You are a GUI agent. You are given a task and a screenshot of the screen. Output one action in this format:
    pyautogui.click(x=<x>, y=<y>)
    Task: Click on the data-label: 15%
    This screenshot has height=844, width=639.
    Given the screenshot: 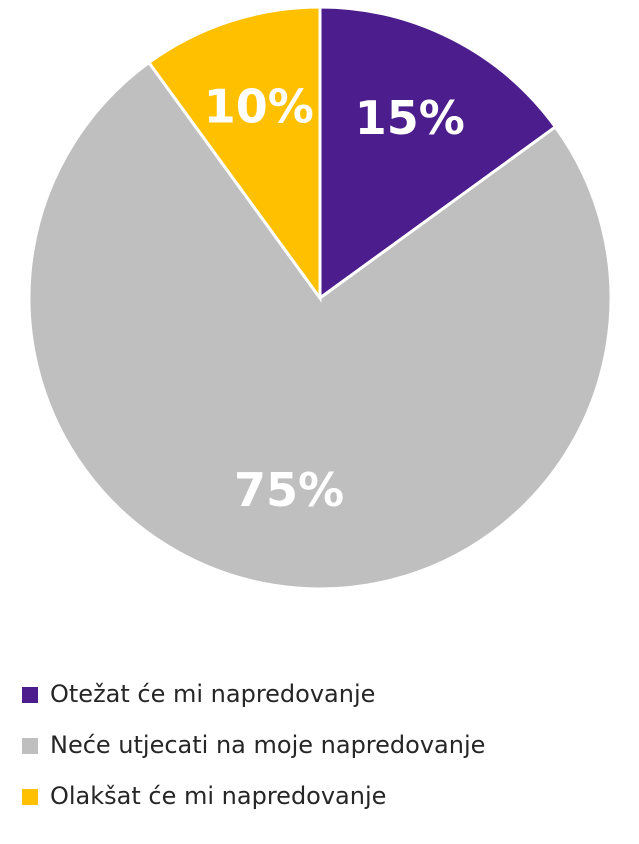 What is the action you would take?
    pyautogui.click(x=410, y=118)
    